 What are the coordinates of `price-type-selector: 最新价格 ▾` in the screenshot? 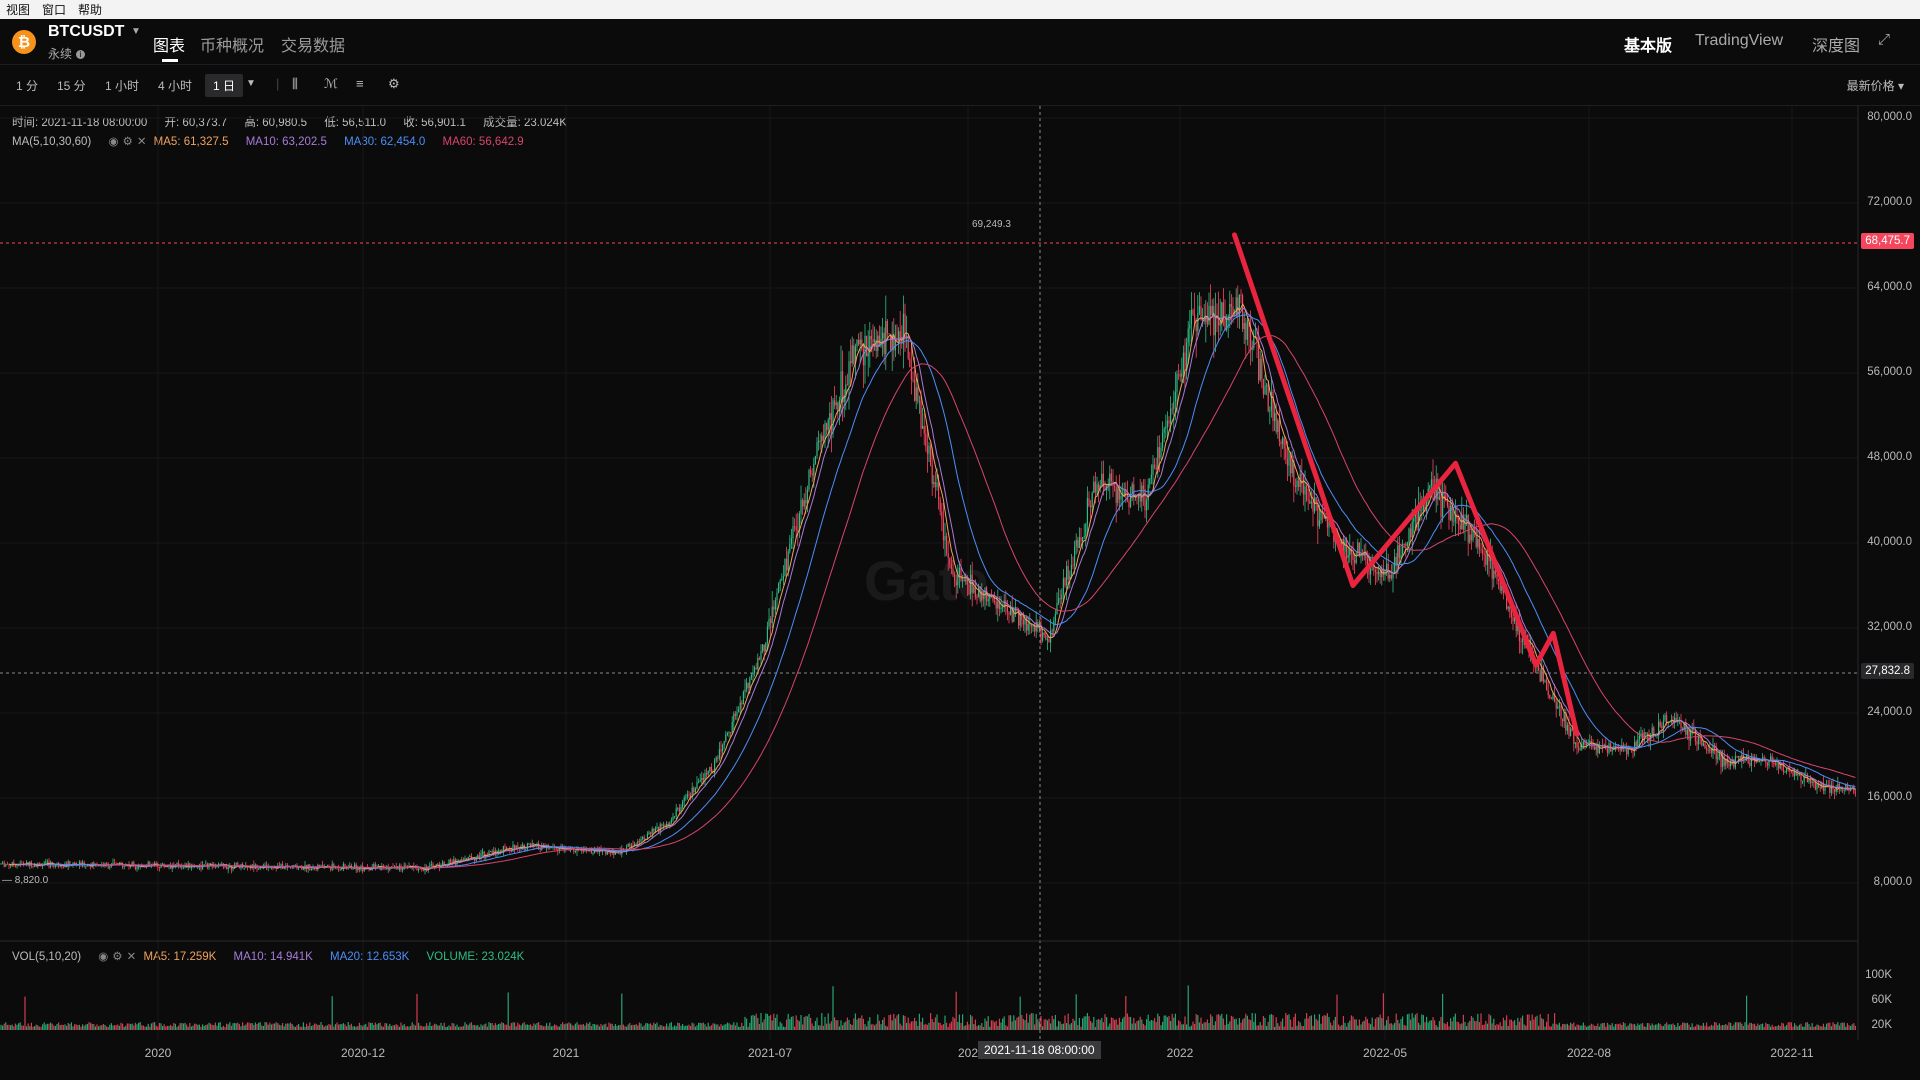 It's located at (1875, 86).